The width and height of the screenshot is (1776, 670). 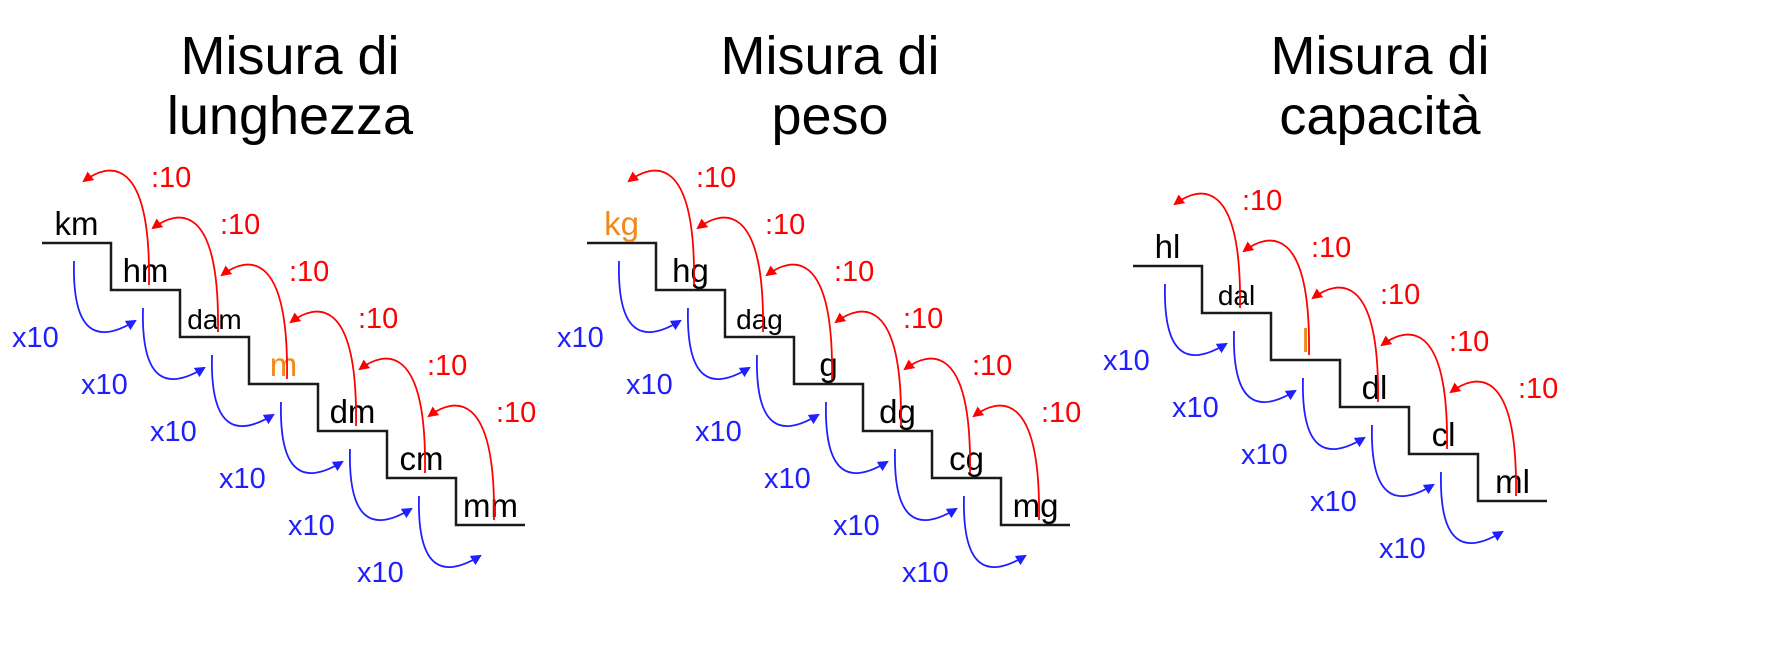 I want to click on unit-label-g: g, so click(x=828, y=364).